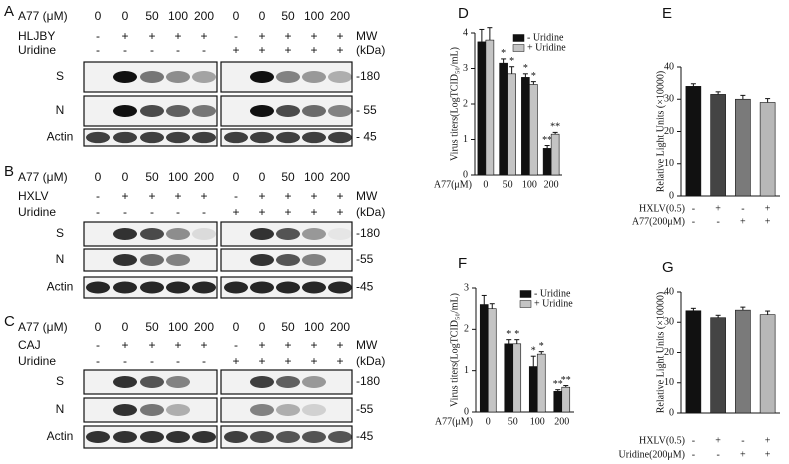 This screenshot has width=789, height=464. What do you see at coordinates (340, 177) in the screenshot?
I see `condition-value: 200` at bounding box center [340, 177].